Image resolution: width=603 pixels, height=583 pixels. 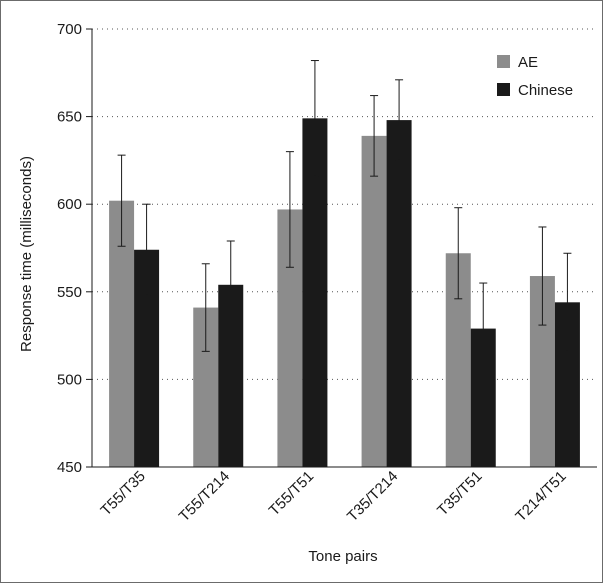 I want to click on x-tick-label-T35-T51: T35/T51, so click(x=460, y=494).